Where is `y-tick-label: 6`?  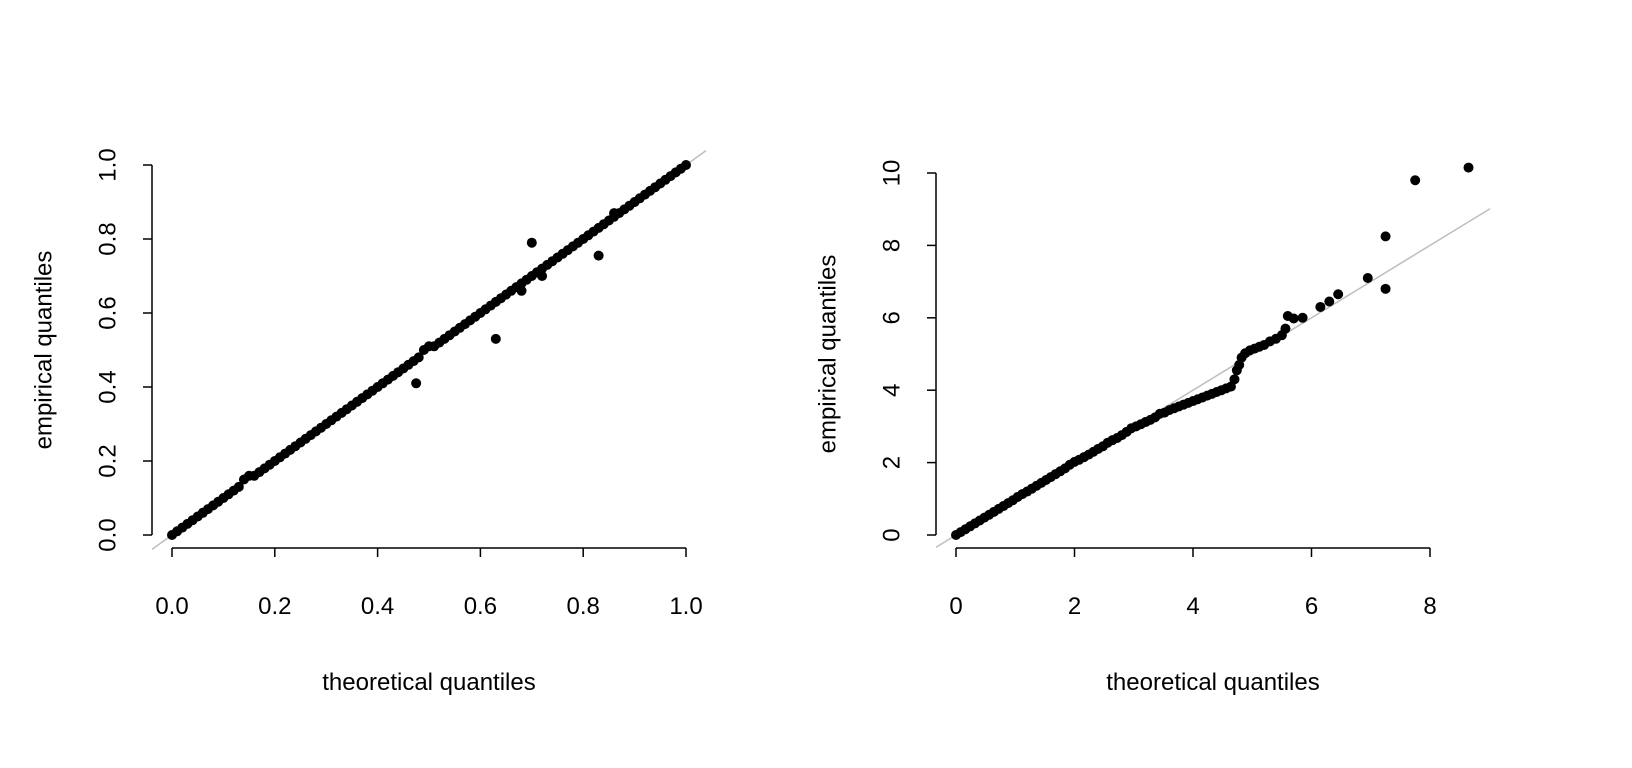
y-tick-label: 6 is located at coordinates (892, 317).